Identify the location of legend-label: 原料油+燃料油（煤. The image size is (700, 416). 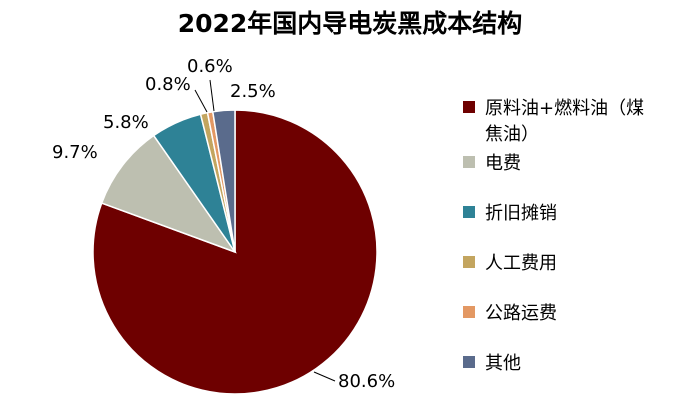
(564, 108).